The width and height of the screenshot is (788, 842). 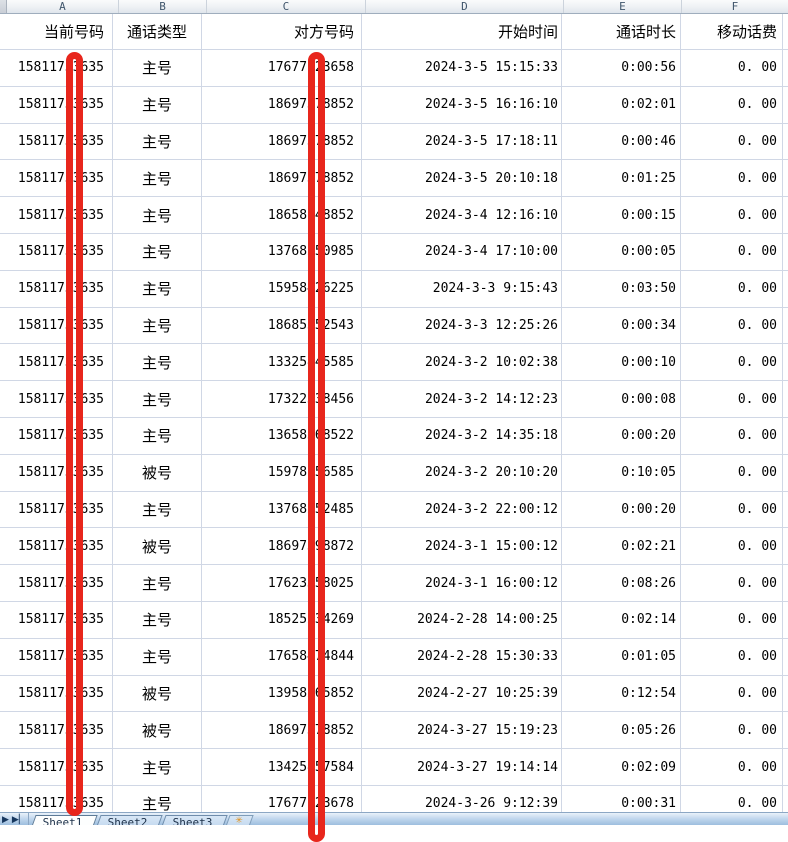 What do you see at coordinates (18, 820) in the screenshot?
I see `nav-last-sheet-icon: ▶▏` at bounding box center [18, 820].